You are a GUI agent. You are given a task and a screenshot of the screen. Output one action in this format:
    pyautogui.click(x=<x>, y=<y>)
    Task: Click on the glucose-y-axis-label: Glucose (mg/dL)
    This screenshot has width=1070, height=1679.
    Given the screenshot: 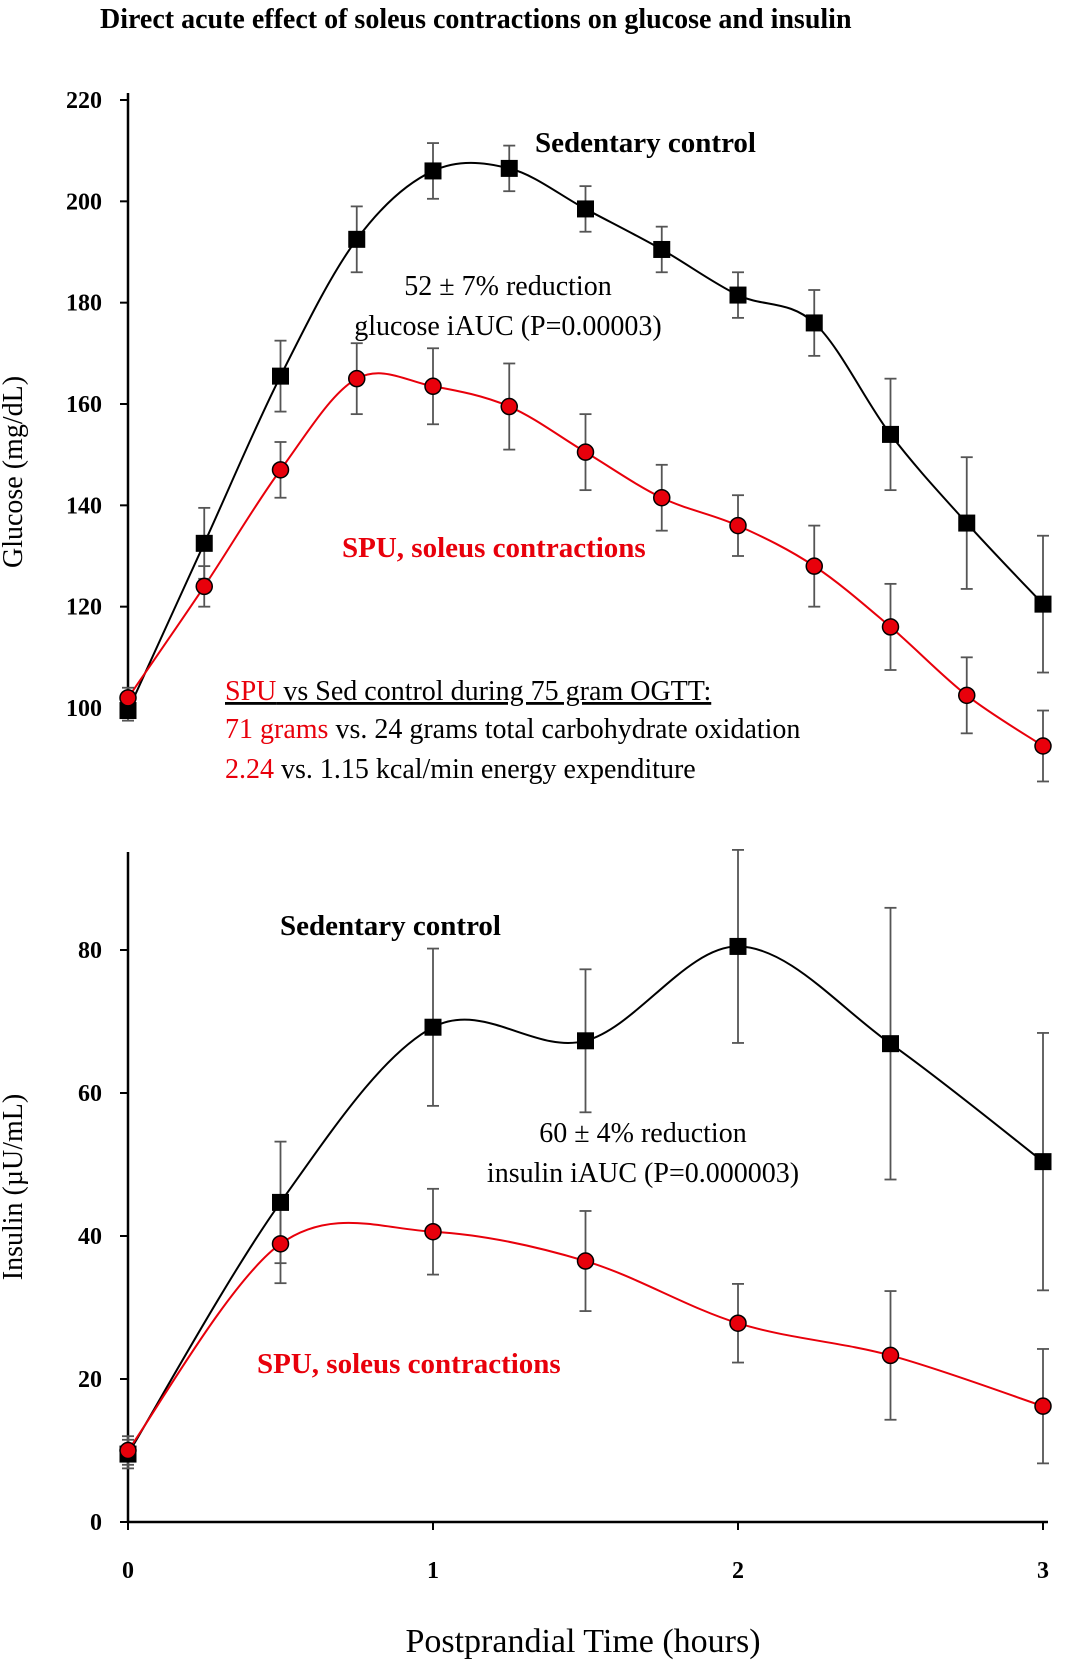 What is the action you would take?
    pyautogui.click(x=14, y=472)
    